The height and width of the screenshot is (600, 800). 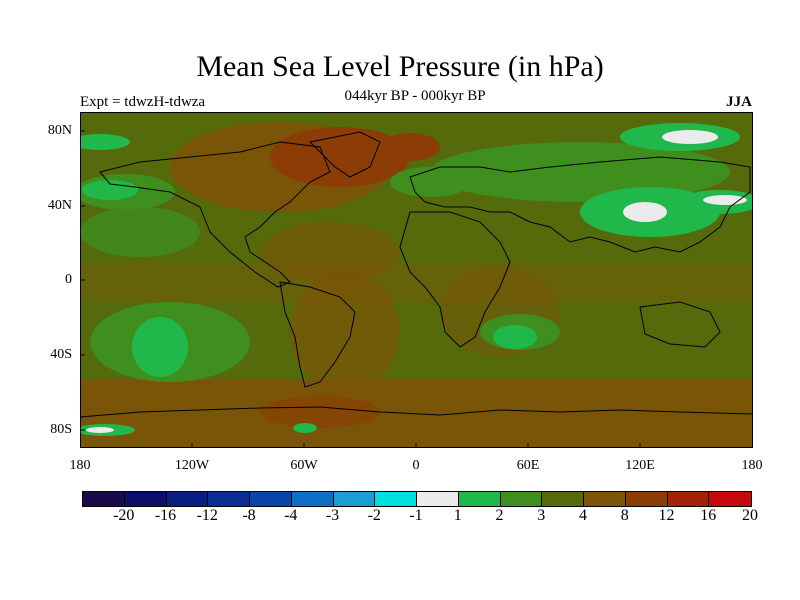 I want to click on lat-tick-40s: 40S, so click(x=61, y=354).